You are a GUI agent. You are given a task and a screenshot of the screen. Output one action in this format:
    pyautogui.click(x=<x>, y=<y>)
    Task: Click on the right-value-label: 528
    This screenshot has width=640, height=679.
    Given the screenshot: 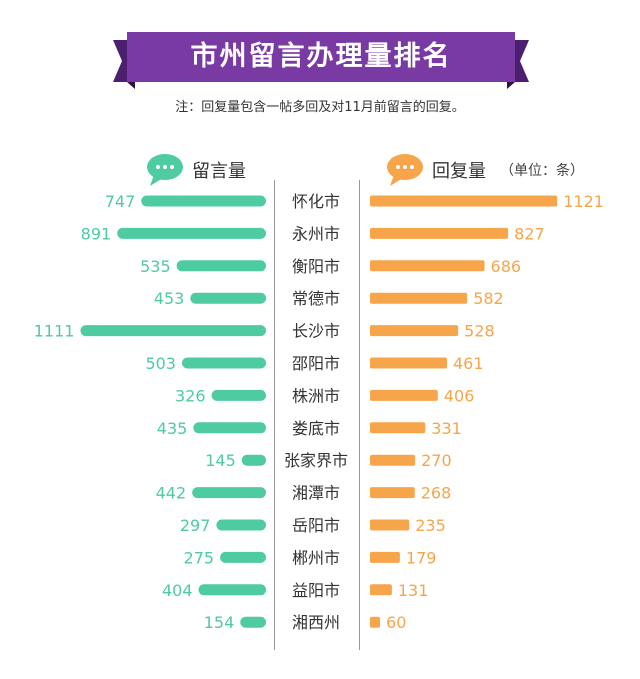 What is the action you would take?
    pyautogui.click(x=479, y=331)
    